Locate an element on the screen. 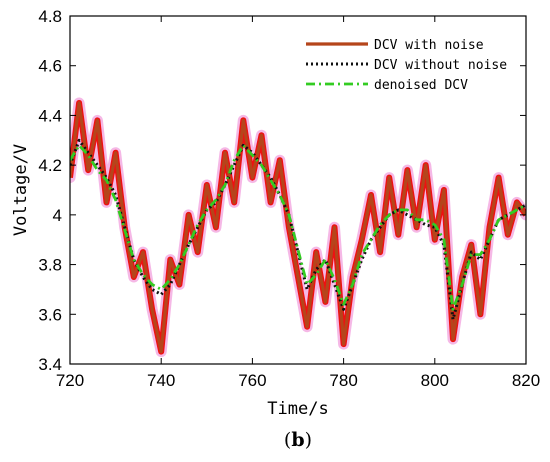  x-tick-label: 800 is located at coordinates (435, 380).